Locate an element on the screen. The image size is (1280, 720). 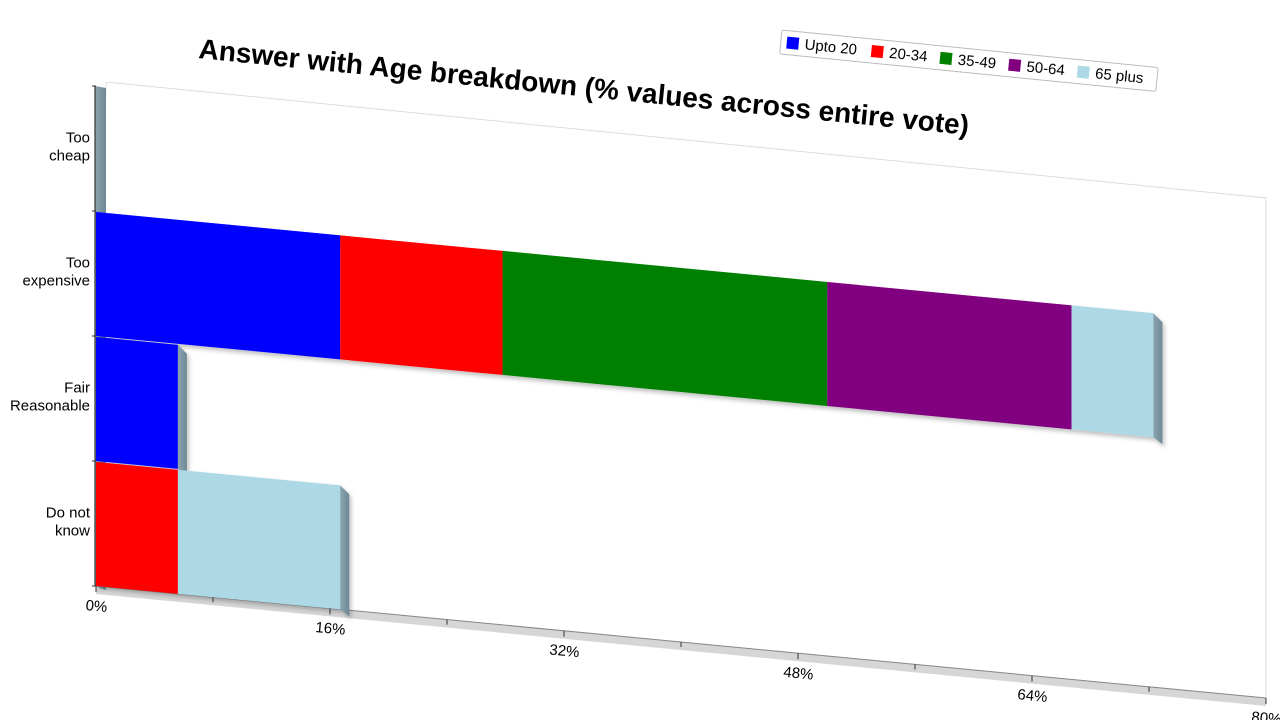
x-tick-label: 0% is located at coordinates (96, 606).